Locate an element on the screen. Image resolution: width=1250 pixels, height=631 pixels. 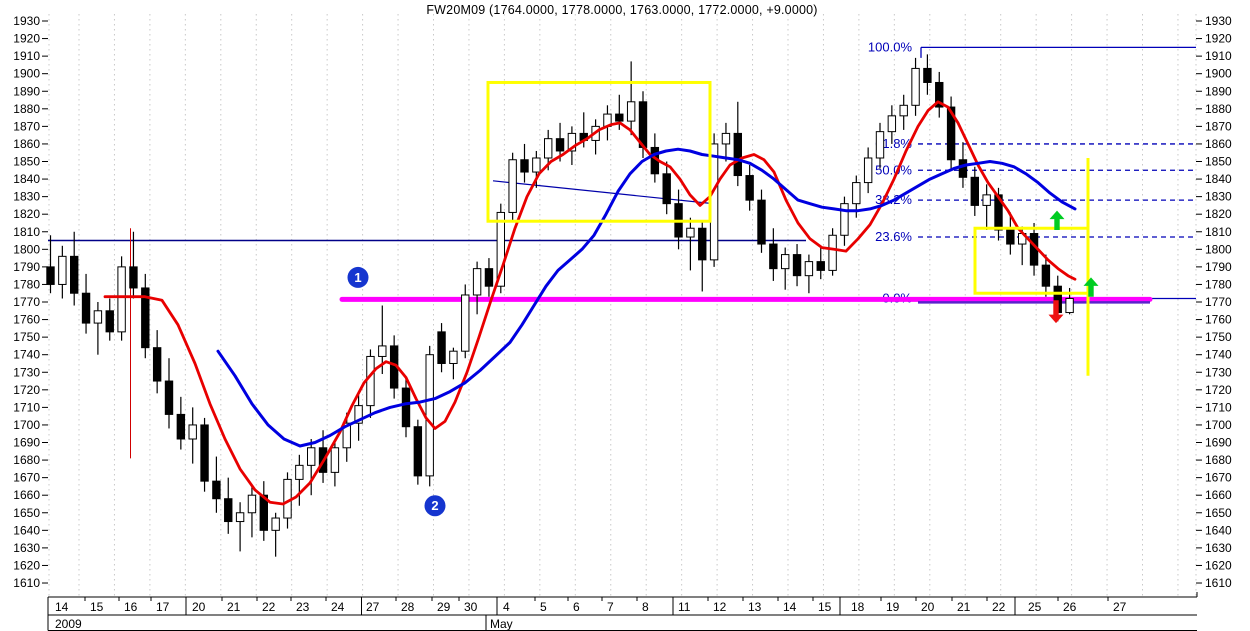
price-label-right: 1740 is located at coordinates (1218, 355).